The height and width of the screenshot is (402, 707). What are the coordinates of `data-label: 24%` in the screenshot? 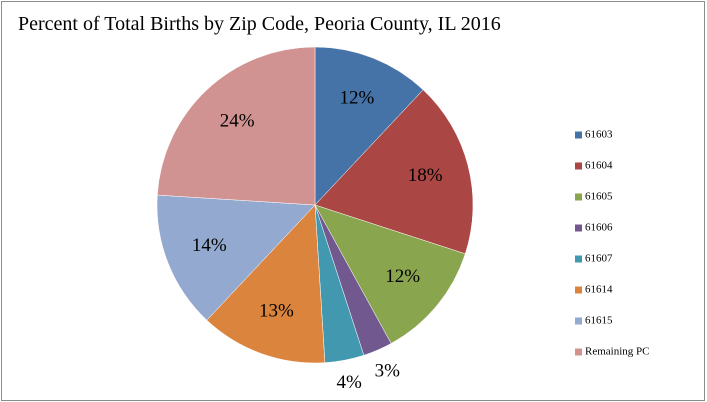 It's located at (237, 120).